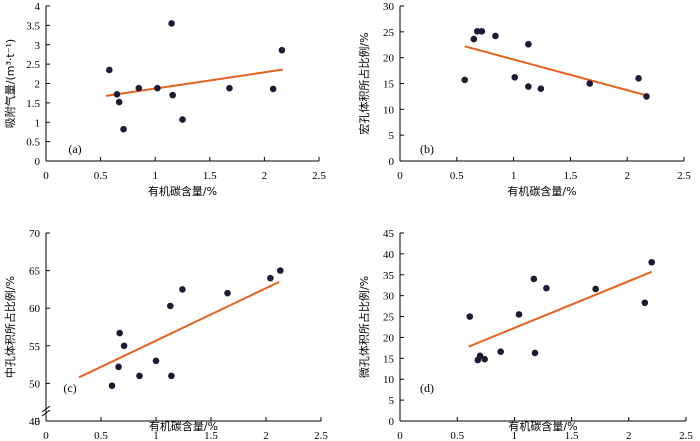  I want to click on y-tick-label: 1, so click(38, 123).